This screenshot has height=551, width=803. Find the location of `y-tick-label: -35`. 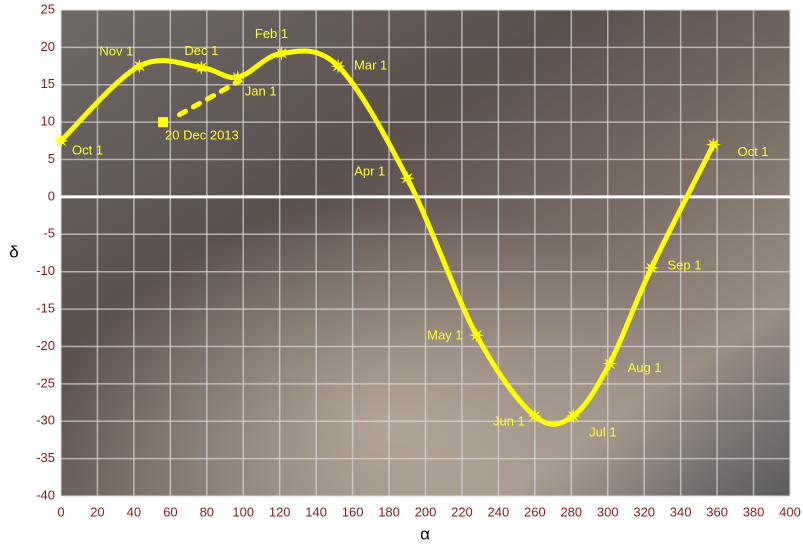

y-tick-label: -35 is located at coordinates (45, 457).